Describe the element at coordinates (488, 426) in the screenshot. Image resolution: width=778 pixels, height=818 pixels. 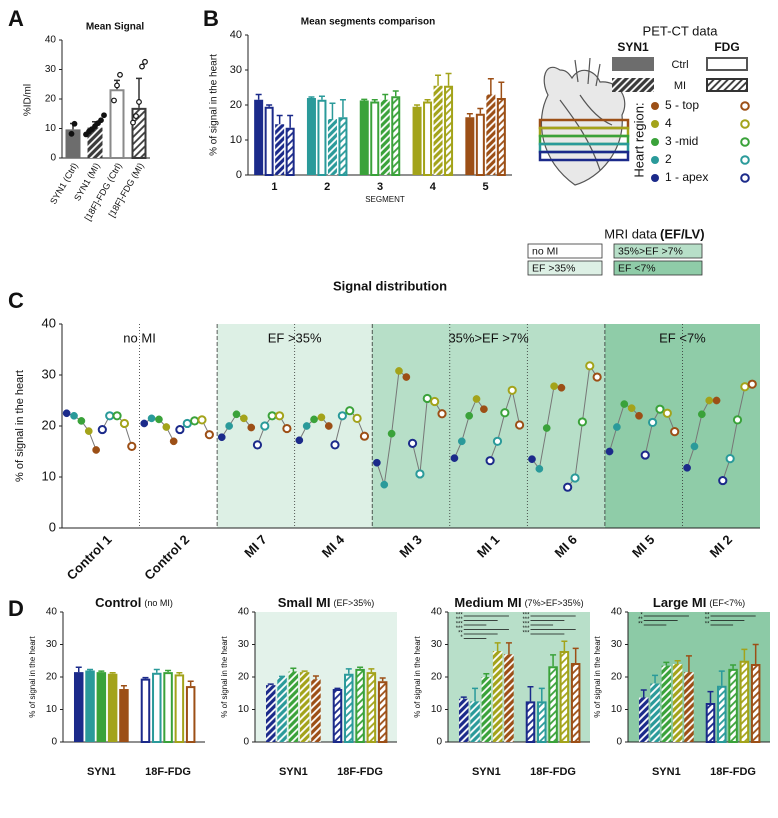
I see `region-background` at that location.